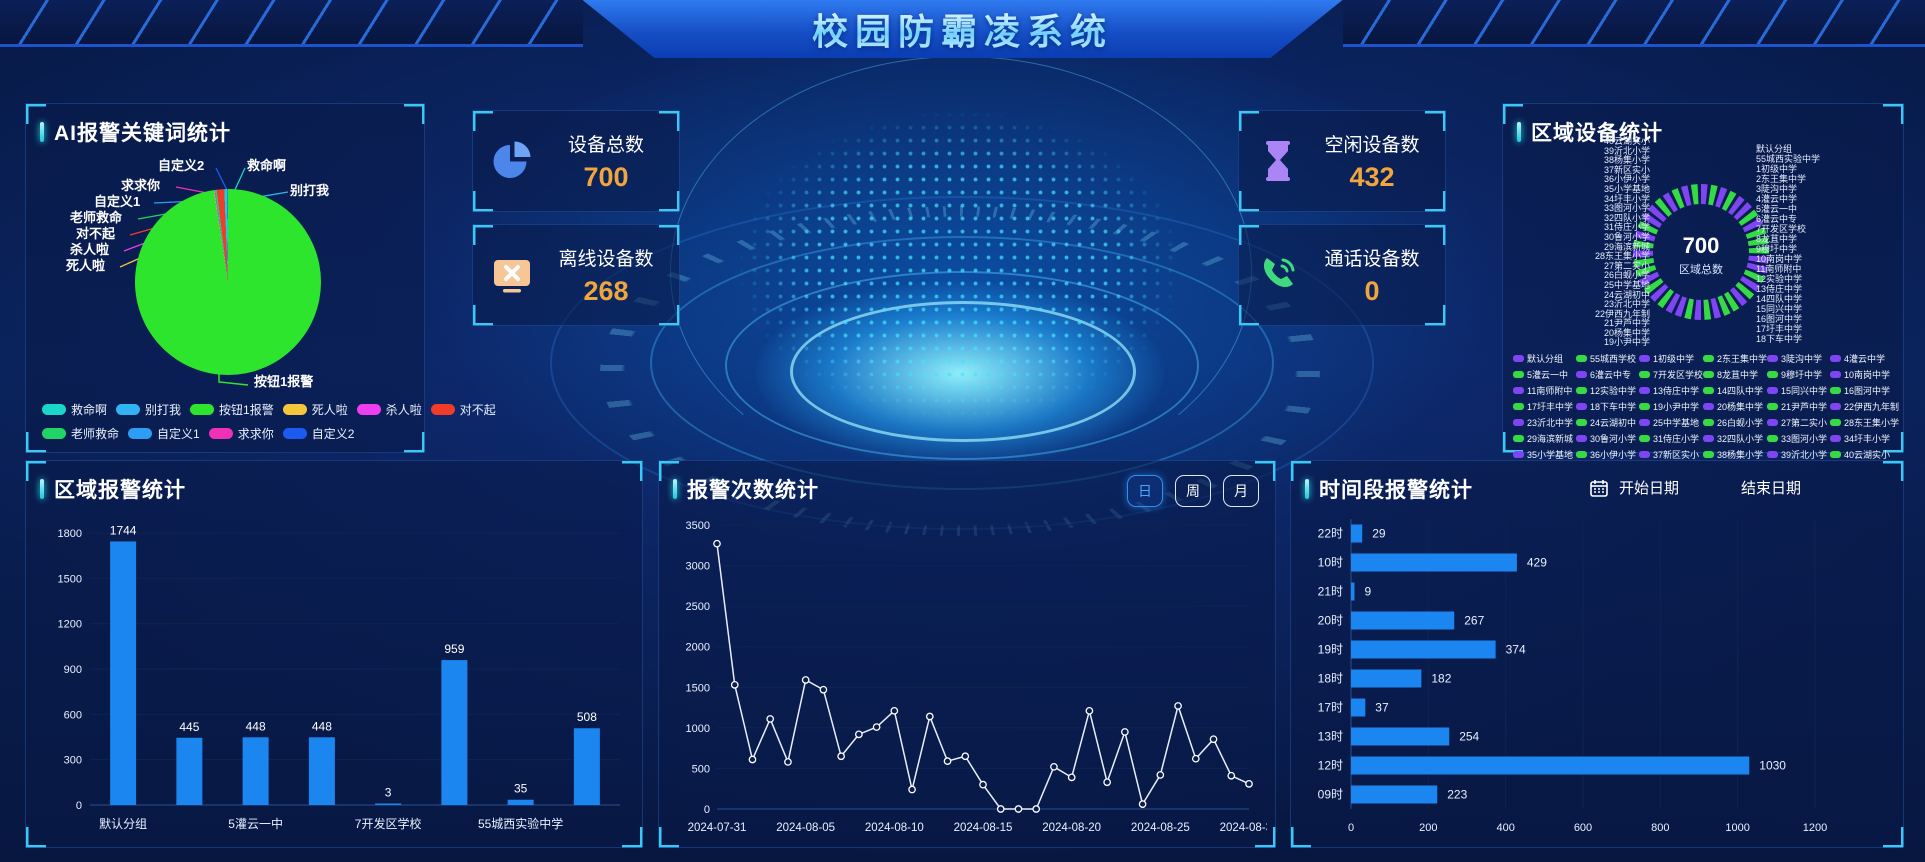 This screenshot has height=862, width=1925. What do you see at coordinates (1670, 374) in the screenshot?
I see `donut-legend-item: 7开发区学校` at bounding box center [1670, 374].